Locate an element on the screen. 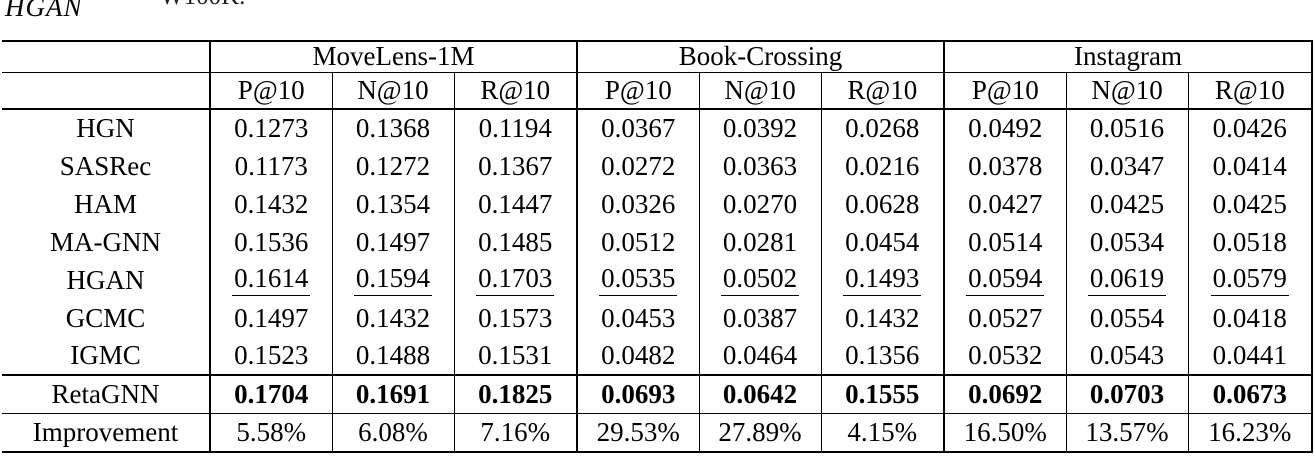 This screenshot has height=463, width=1314. row-label: SASRec is located at coordinates (105, 165).